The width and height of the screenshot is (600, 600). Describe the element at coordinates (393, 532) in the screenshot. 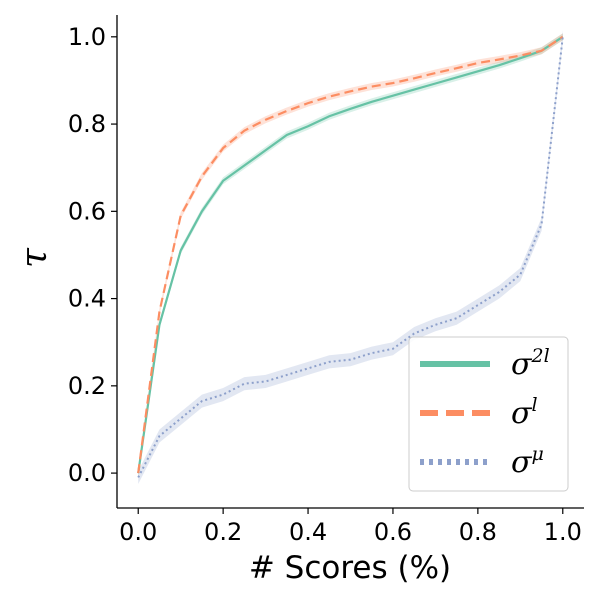

I see `x-tick-label: 0.6` at that location.